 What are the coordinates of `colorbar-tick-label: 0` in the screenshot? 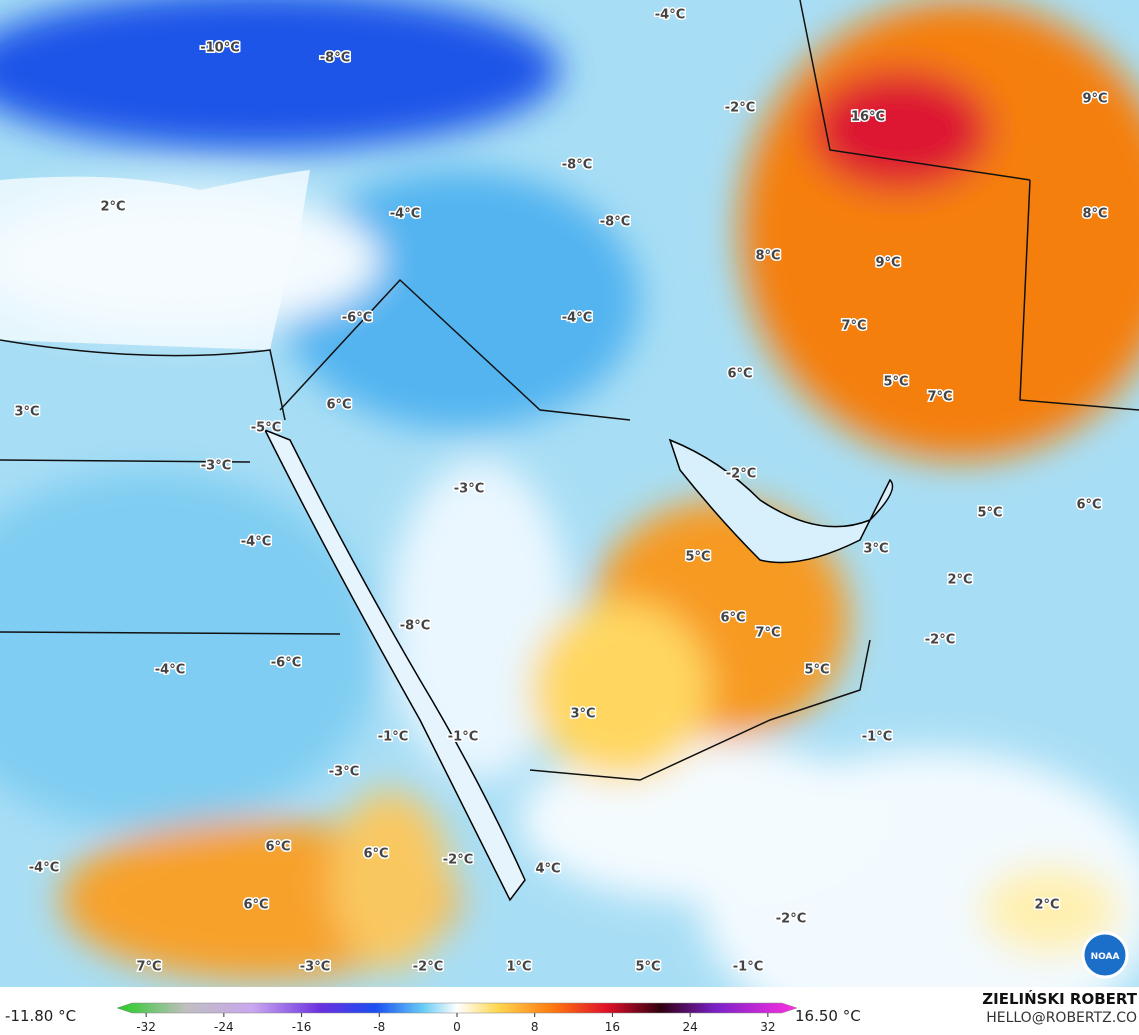 It's located at (457, 1027).